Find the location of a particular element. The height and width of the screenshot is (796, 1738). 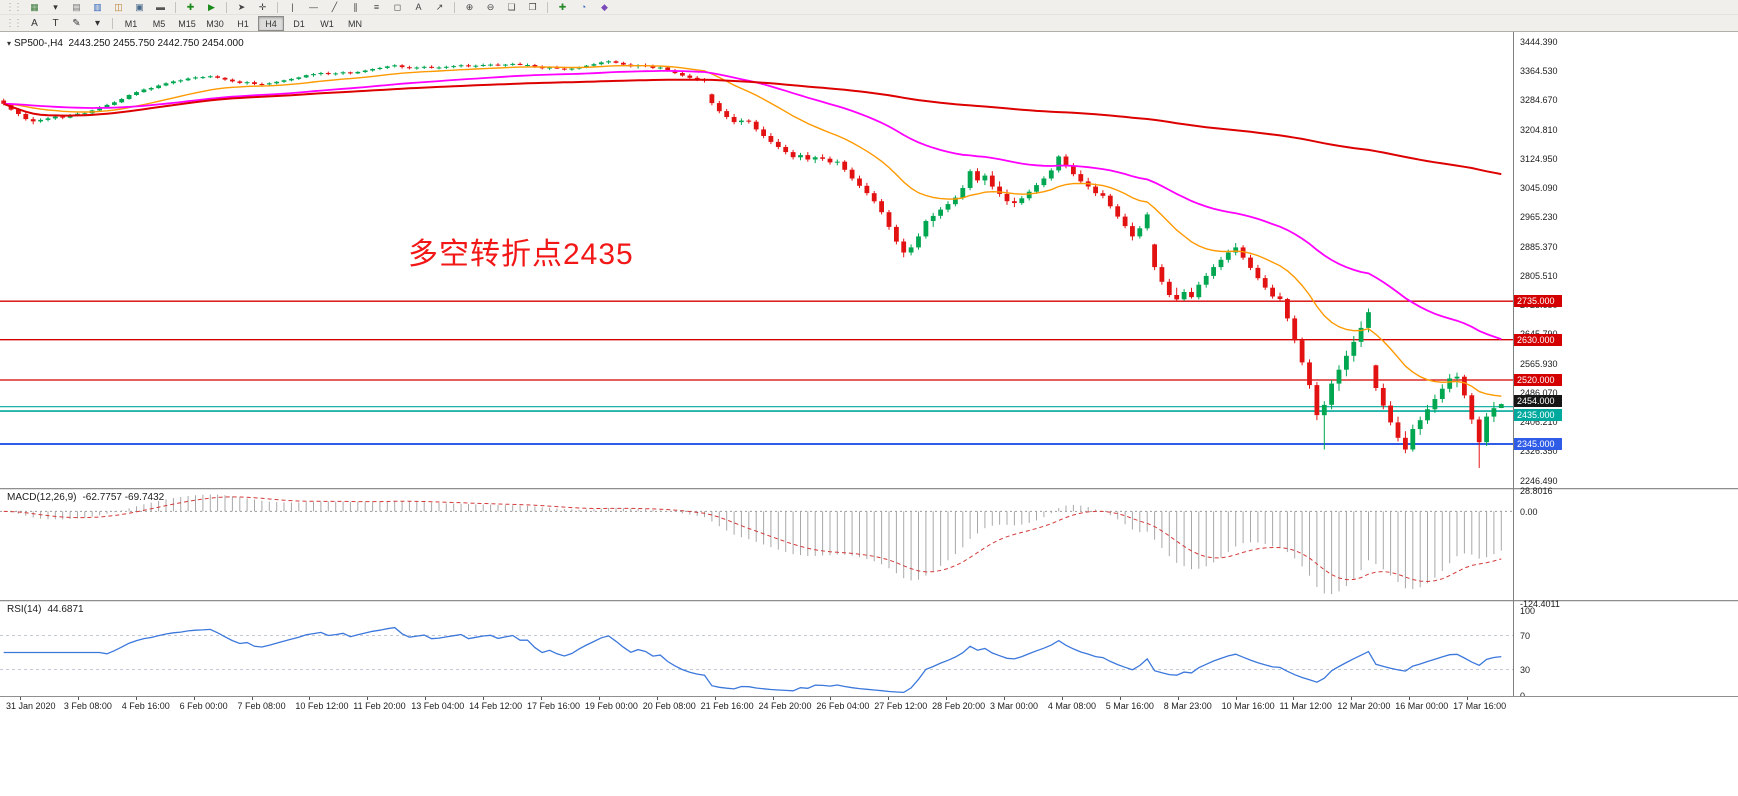

price-tag-2345: 2345.000 is located at coordinates (1538, 444).